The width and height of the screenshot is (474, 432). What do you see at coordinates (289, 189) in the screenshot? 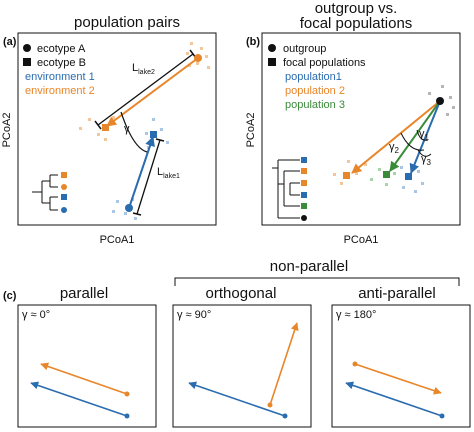
I see `phylogeny-tree-b` at bounding box center [289, 189].